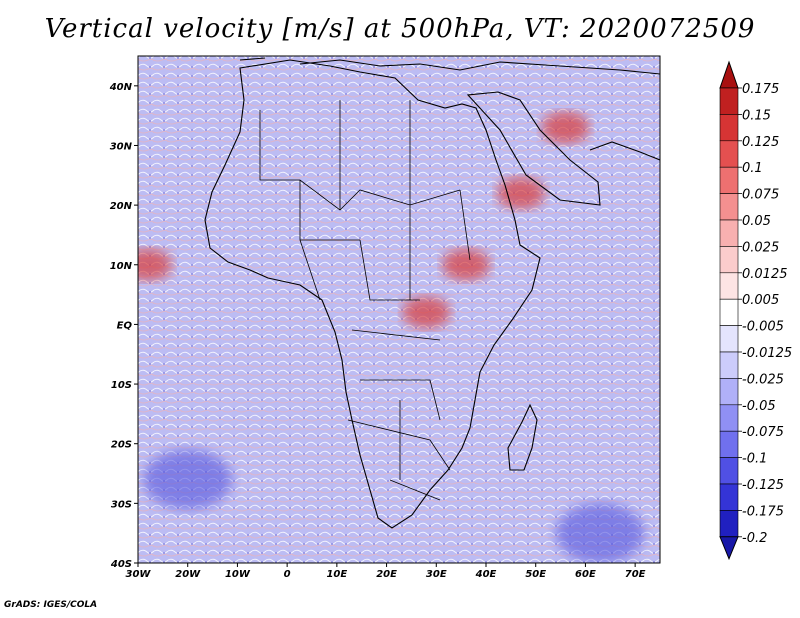  Describe the element at coordinates (565, 127) in the screenshot. I see `upward-motion-iran` at that location.